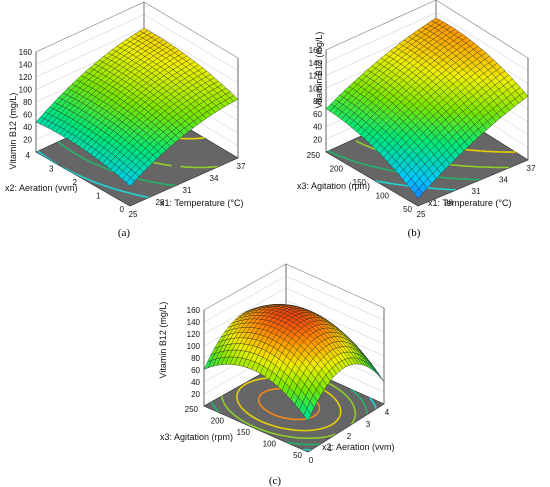 The width and height of the screenshot is (550, 487). What do you see at coordinates (275, 481) in the screenshot?
I see `panel-c-label: (c)` at bounding box center [275, 481].